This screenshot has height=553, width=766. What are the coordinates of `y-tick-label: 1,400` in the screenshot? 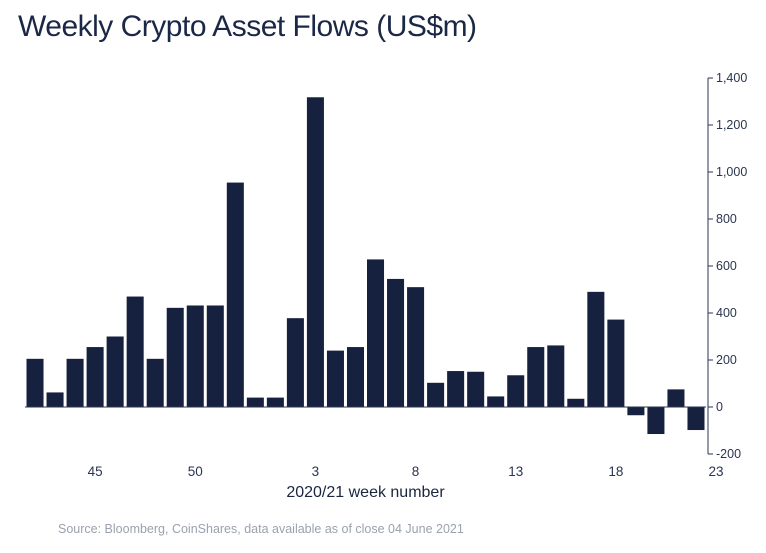 It's located at (731, 78).